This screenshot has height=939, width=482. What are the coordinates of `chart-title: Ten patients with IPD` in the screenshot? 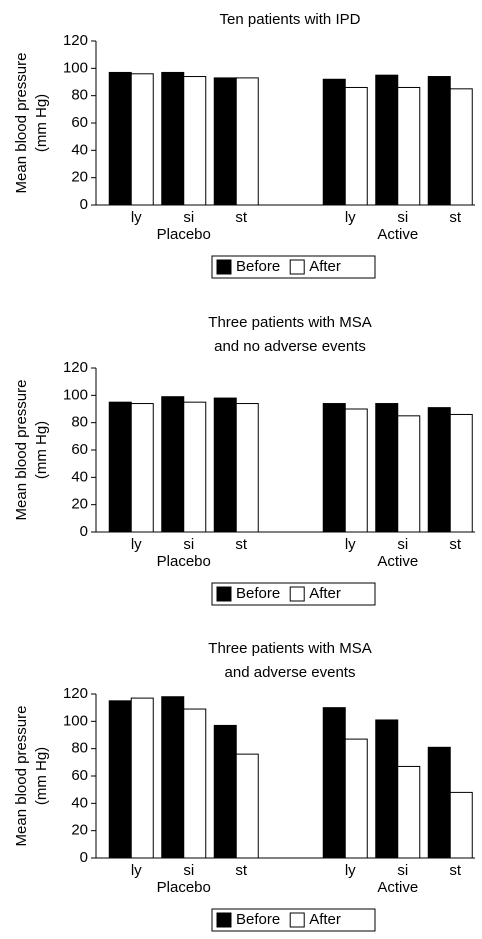 It's located at (290, 19).